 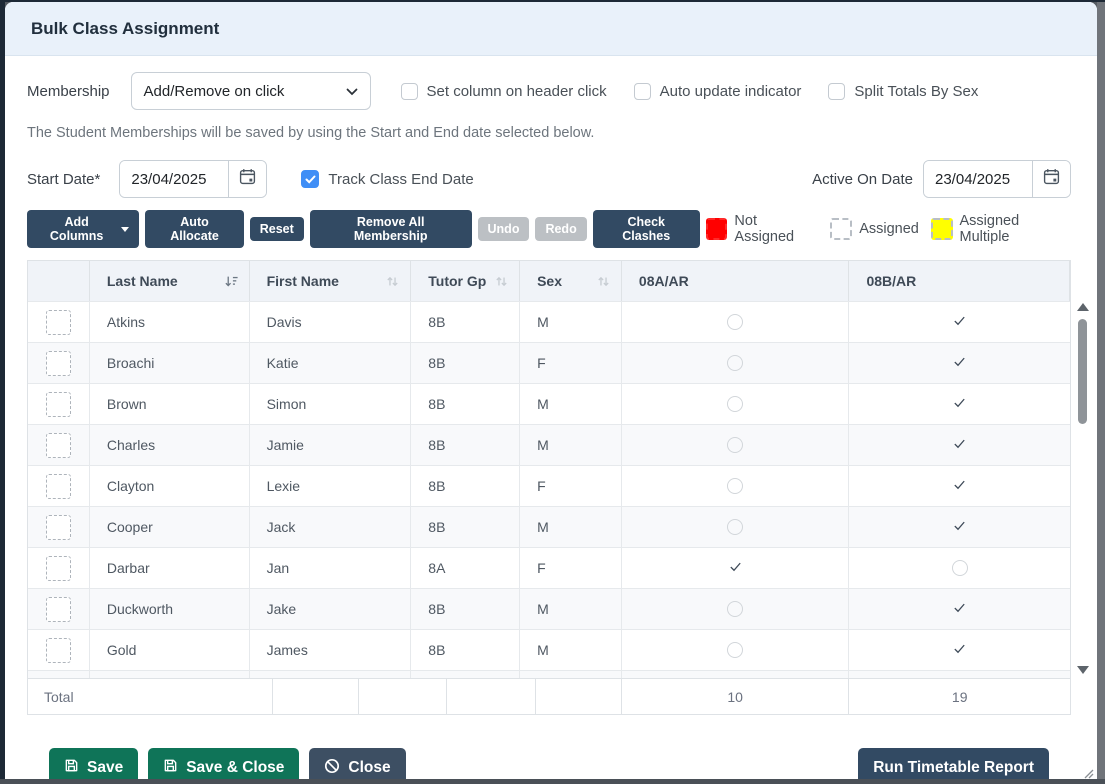 What do you see at coordinates (174, 179) in the screenshot?
I see `start-date-input` at bounding box center [174, 179].